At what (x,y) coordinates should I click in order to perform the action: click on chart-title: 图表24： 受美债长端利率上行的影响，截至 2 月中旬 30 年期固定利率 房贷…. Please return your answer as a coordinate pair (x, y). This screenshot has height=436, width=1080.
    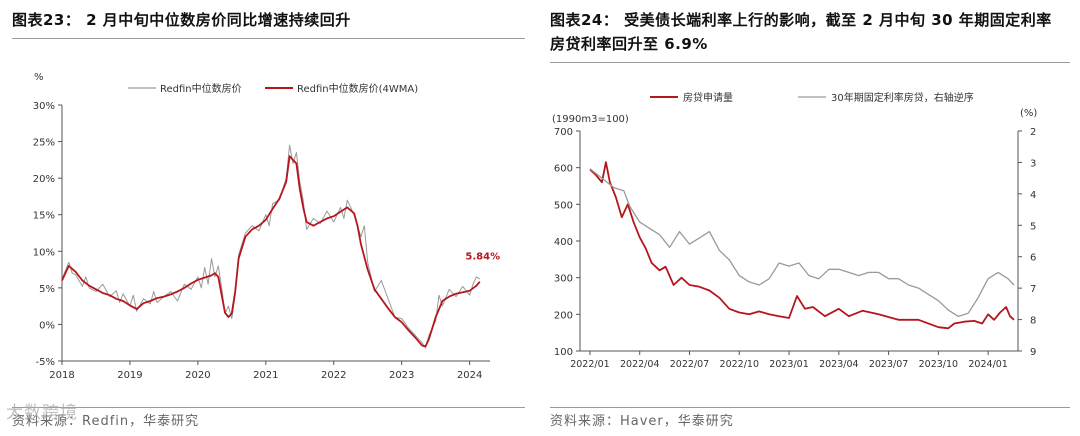
    Looking at the image, I should click on (801, 32).